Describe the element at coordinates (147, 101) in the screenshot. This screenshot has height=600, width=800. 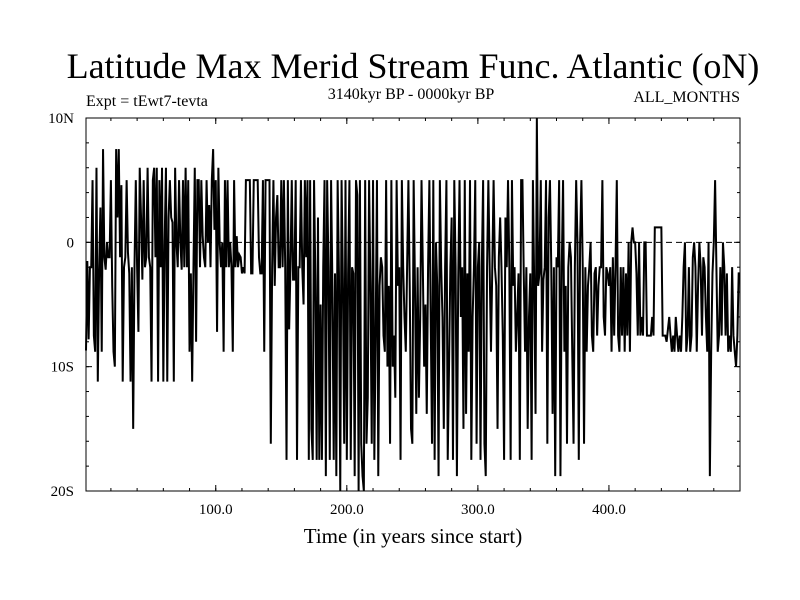
I see `expt-label: Expt = tEwt7-tevta` at that location.